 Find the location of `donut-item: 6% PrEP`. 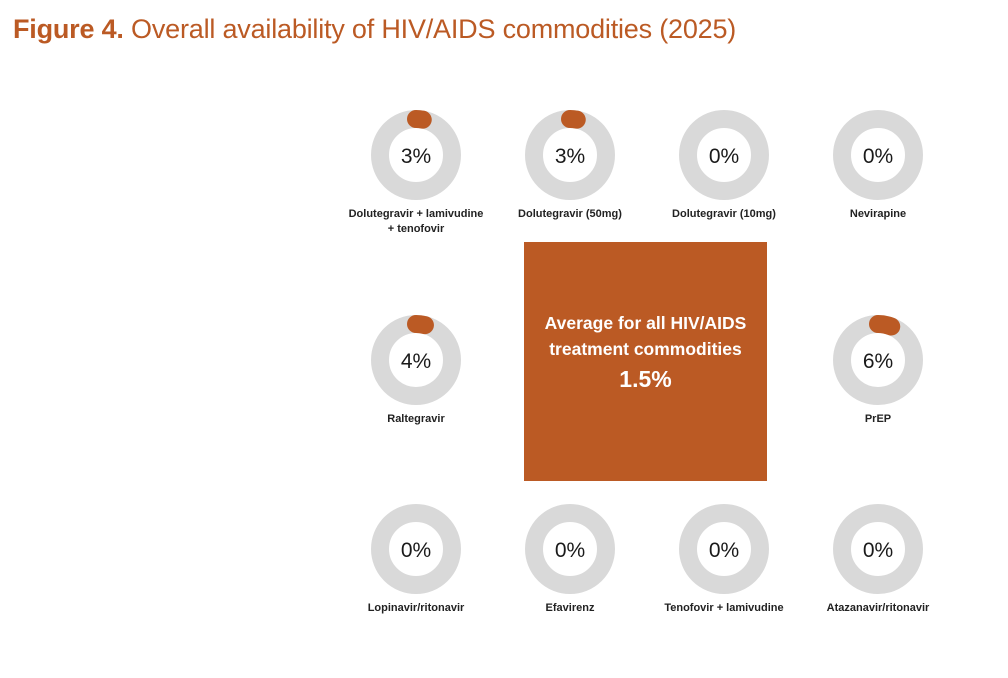

donut-item: 6% PrEP is located at coordinates (878, 370).